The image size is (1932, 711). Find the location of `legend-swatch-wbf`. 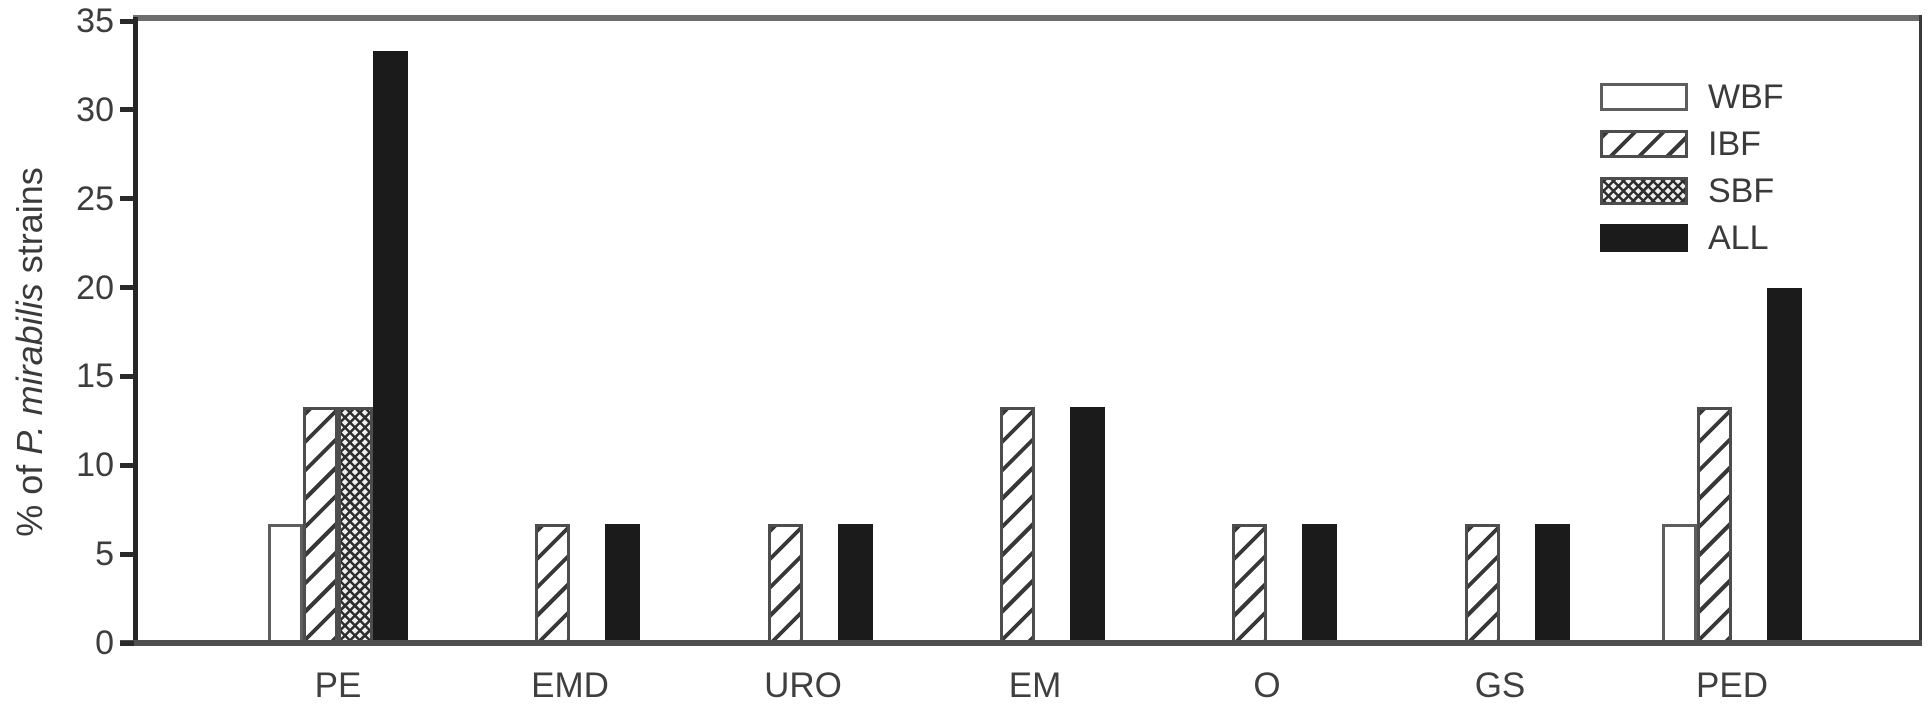

legend-swatch-wbf is located at coordinates (1644, 97).